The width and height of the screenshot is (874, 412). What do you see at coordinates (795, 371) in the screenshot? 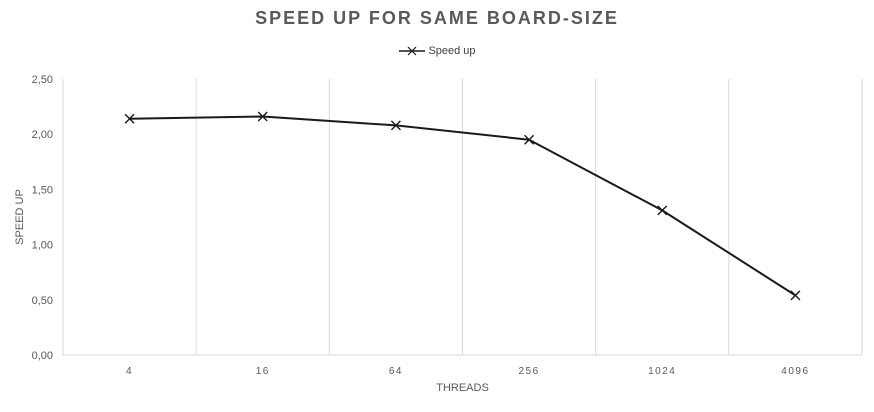
I see `x-tick-label: 4096` at bounding box center [795, 371].